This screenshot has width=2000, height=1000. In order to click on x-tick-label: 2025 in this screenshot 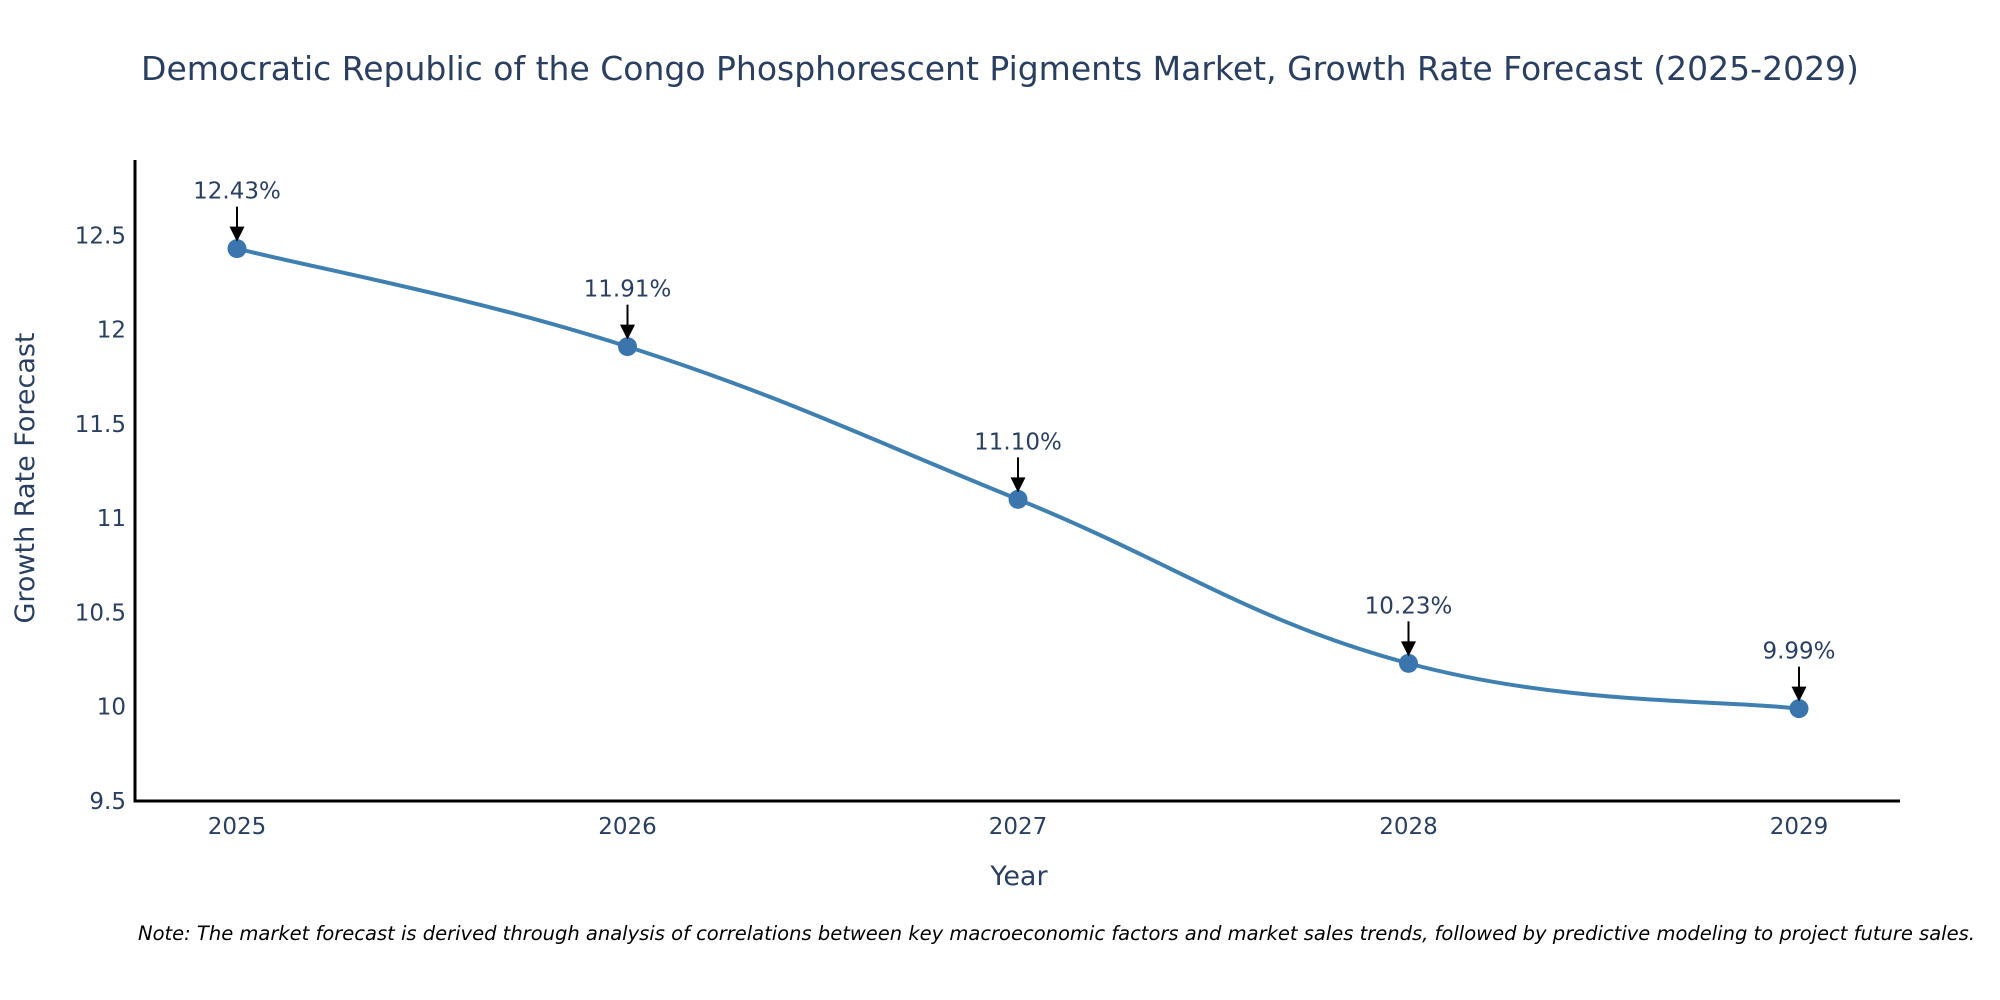, I will do `click(237, 827)`.